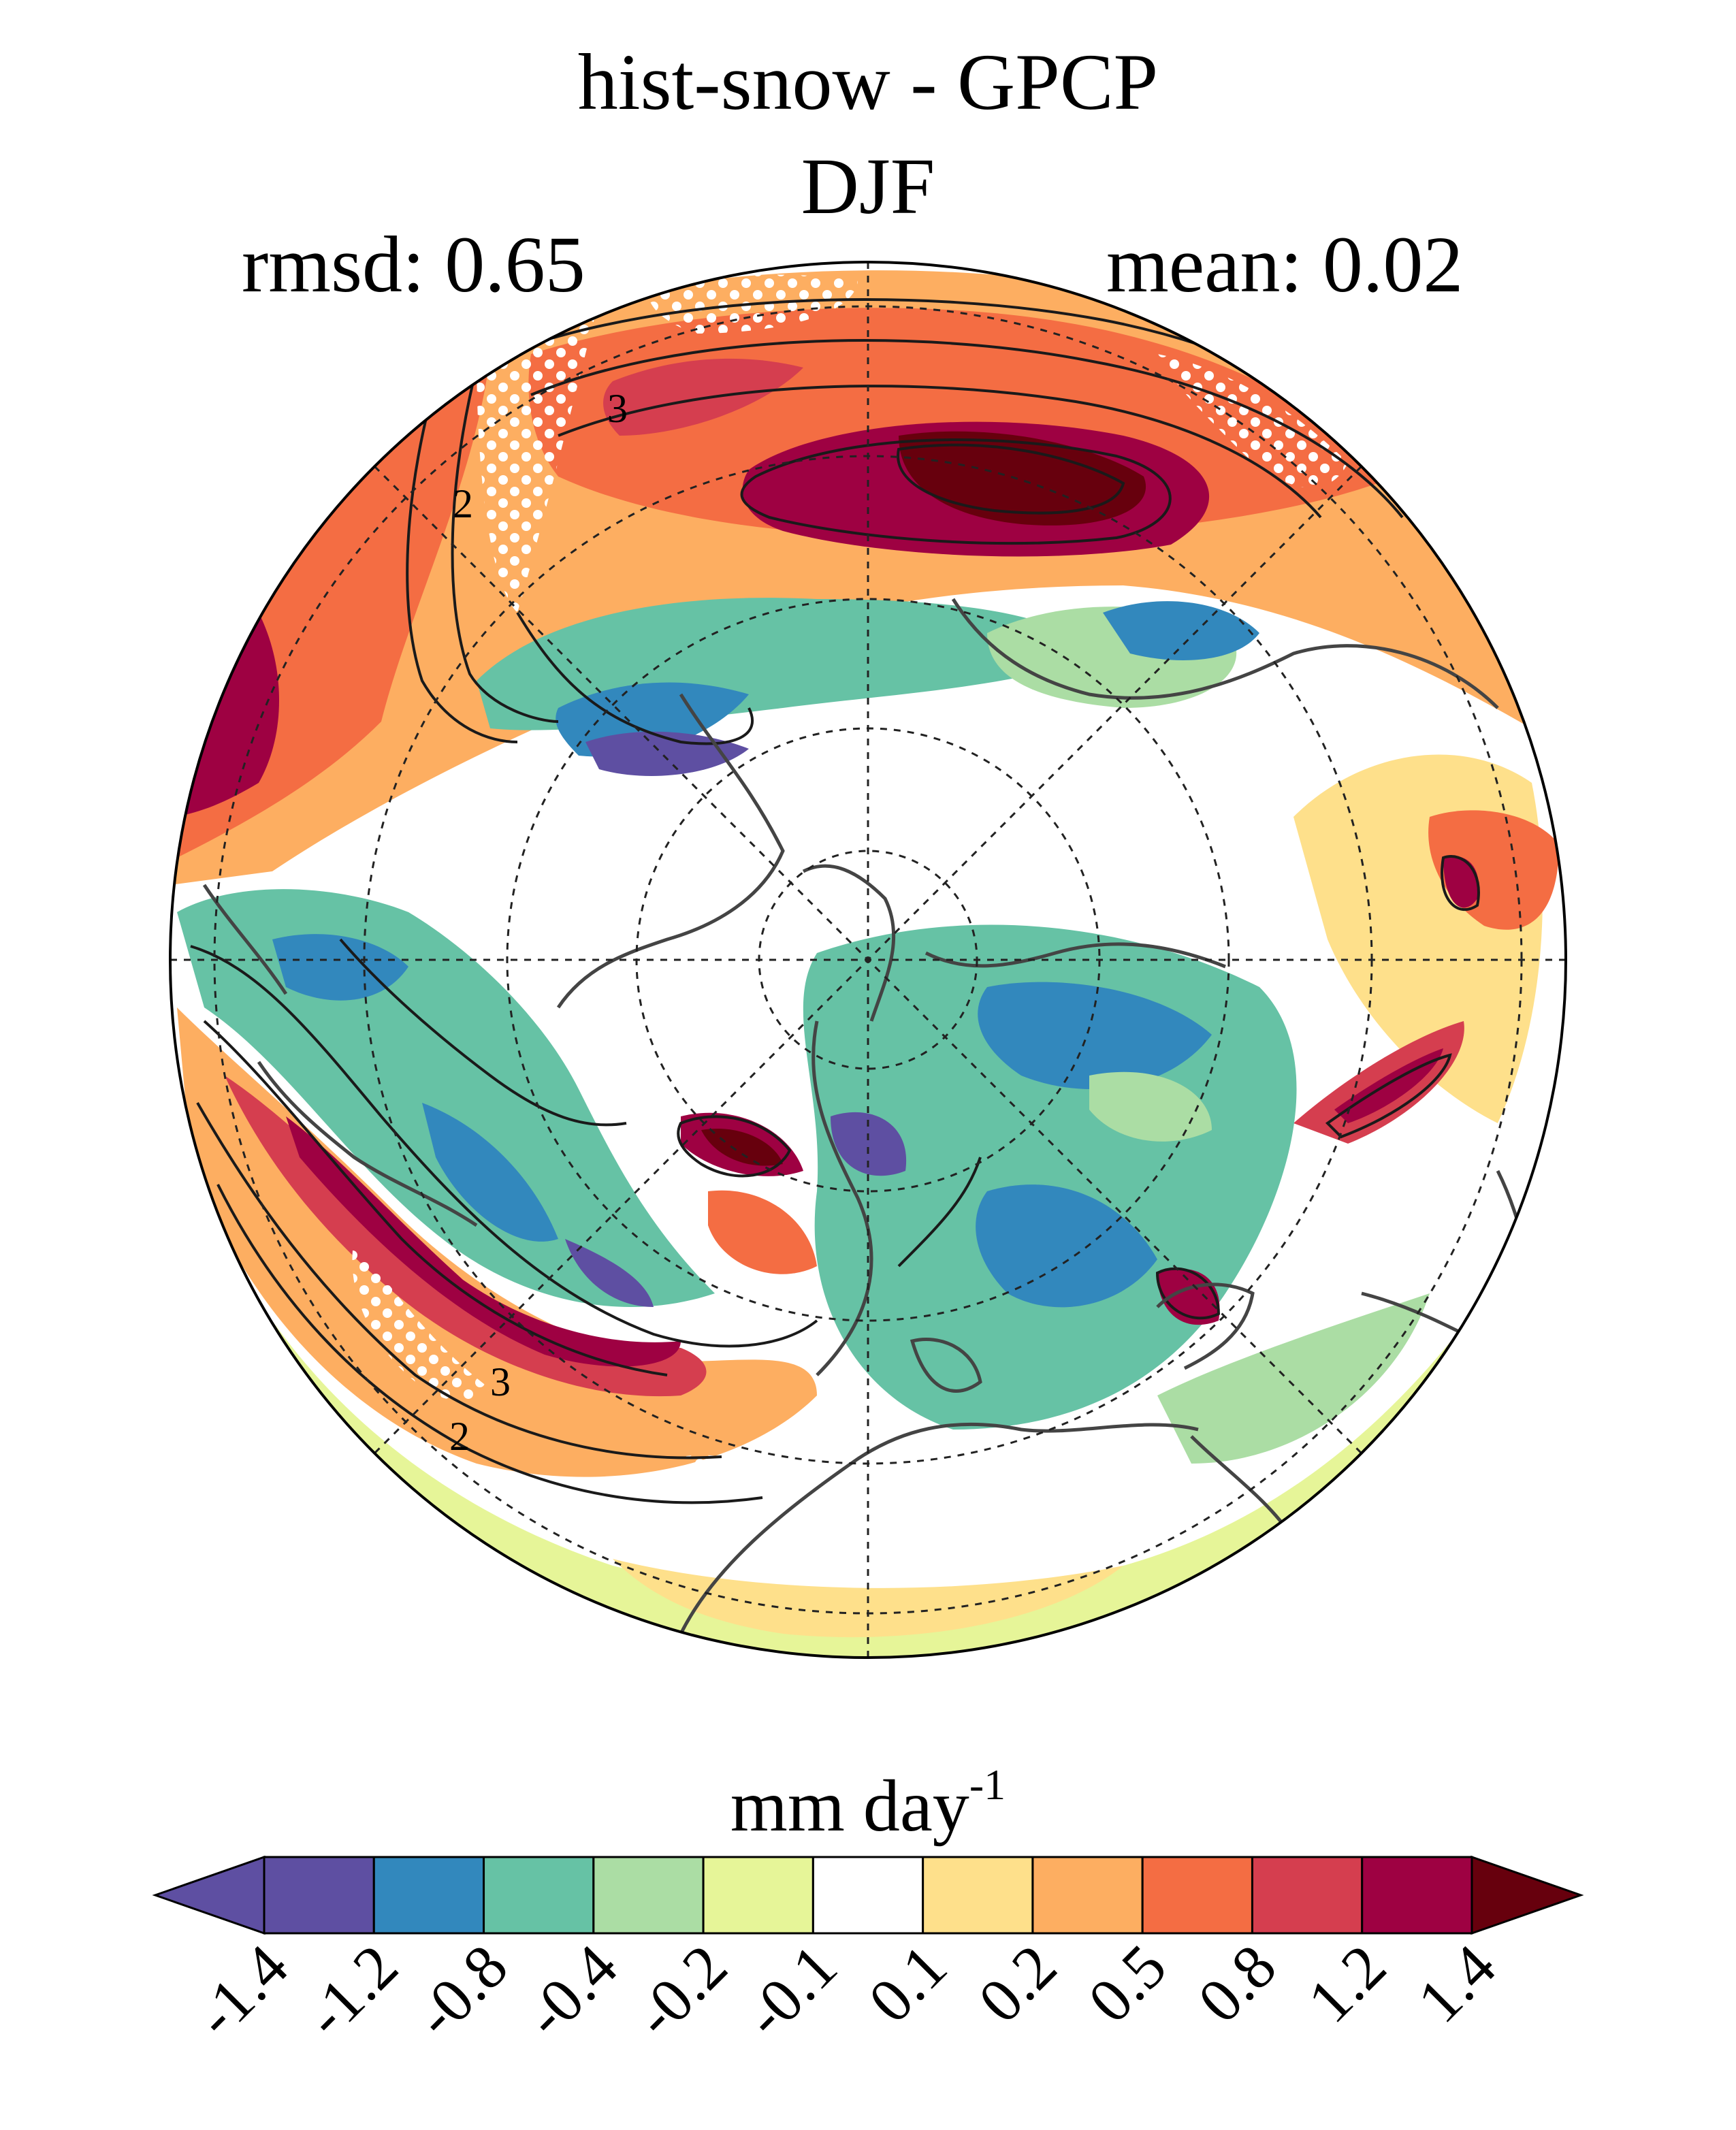 The width and height of the screenshot is (1736, 2130). Describe the element at coordinates (1457, 1983) in the screenshot. I see `colorbar-tick-label: 1.4` at that location.